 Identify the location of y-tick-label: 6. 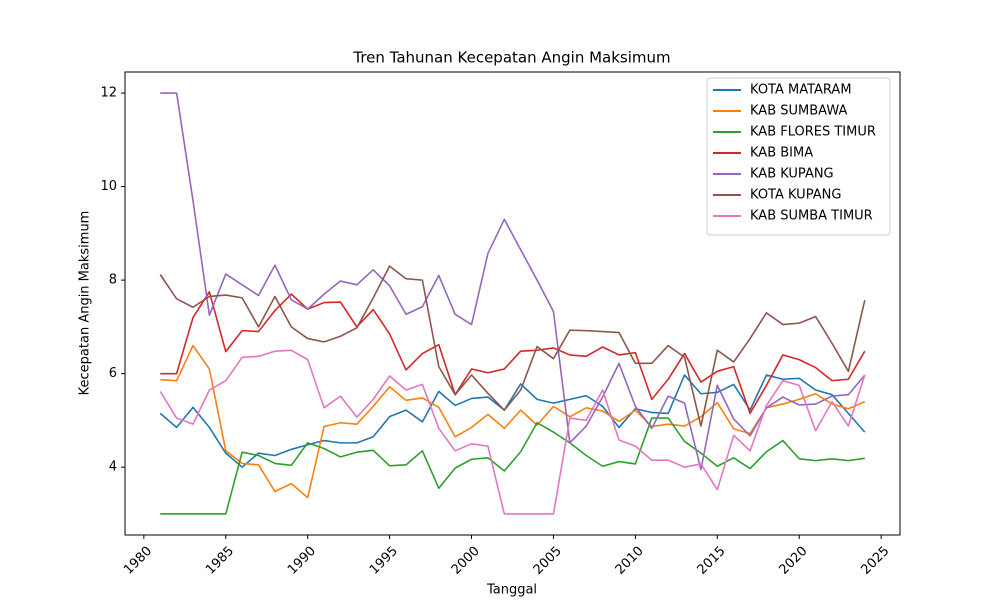
(113, 373).